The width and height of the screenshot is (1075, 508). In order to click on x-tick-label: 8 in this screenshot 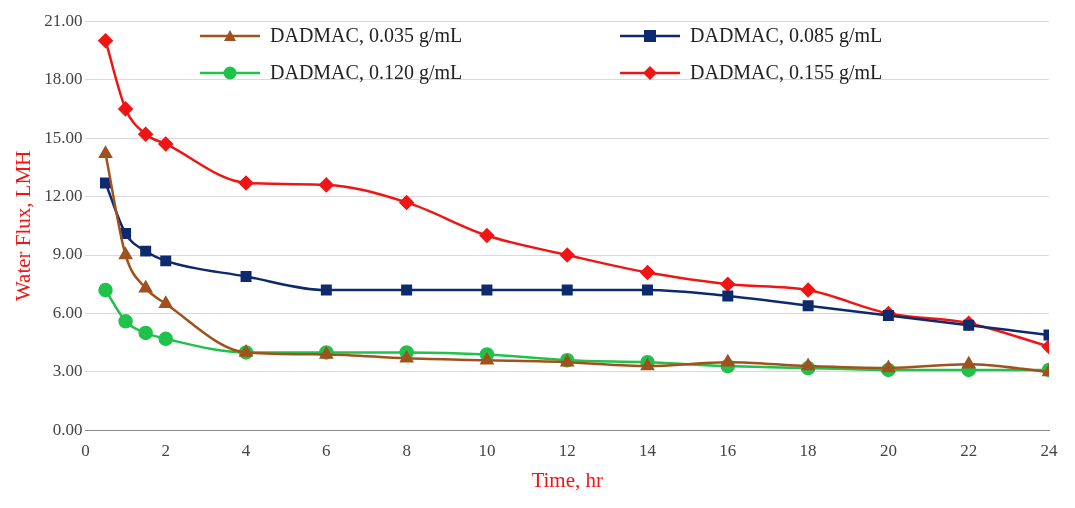, I will do `click(406, 451)`.